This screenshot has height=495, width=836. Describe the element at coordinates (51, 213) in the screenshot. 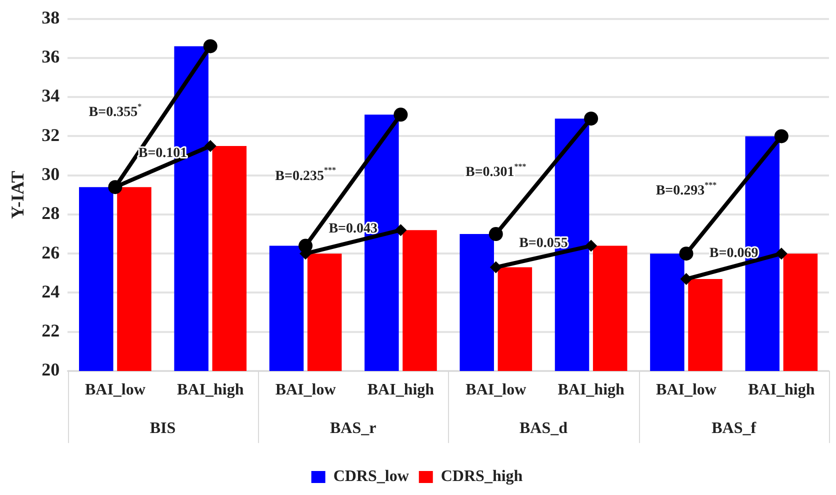

I see `y-tick-label: 28` at that location.